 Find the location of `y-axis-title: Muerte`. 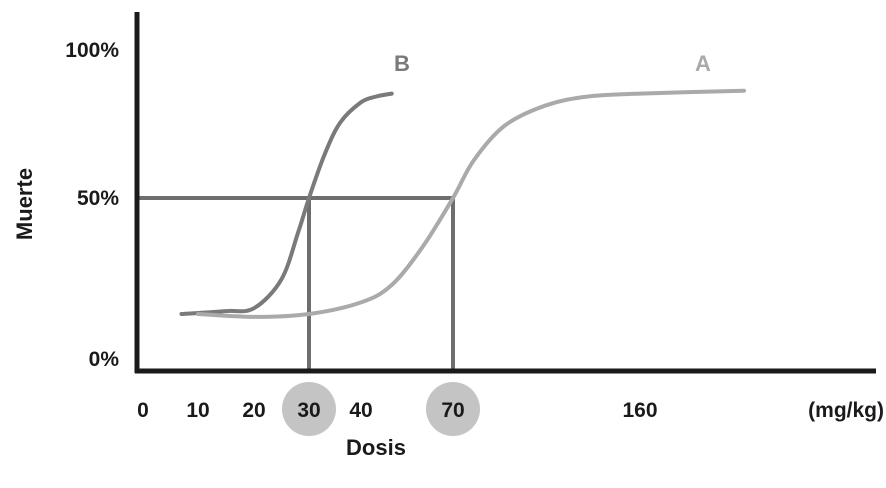

y-axis-title: Muerte is located at coordinates (24, 204).